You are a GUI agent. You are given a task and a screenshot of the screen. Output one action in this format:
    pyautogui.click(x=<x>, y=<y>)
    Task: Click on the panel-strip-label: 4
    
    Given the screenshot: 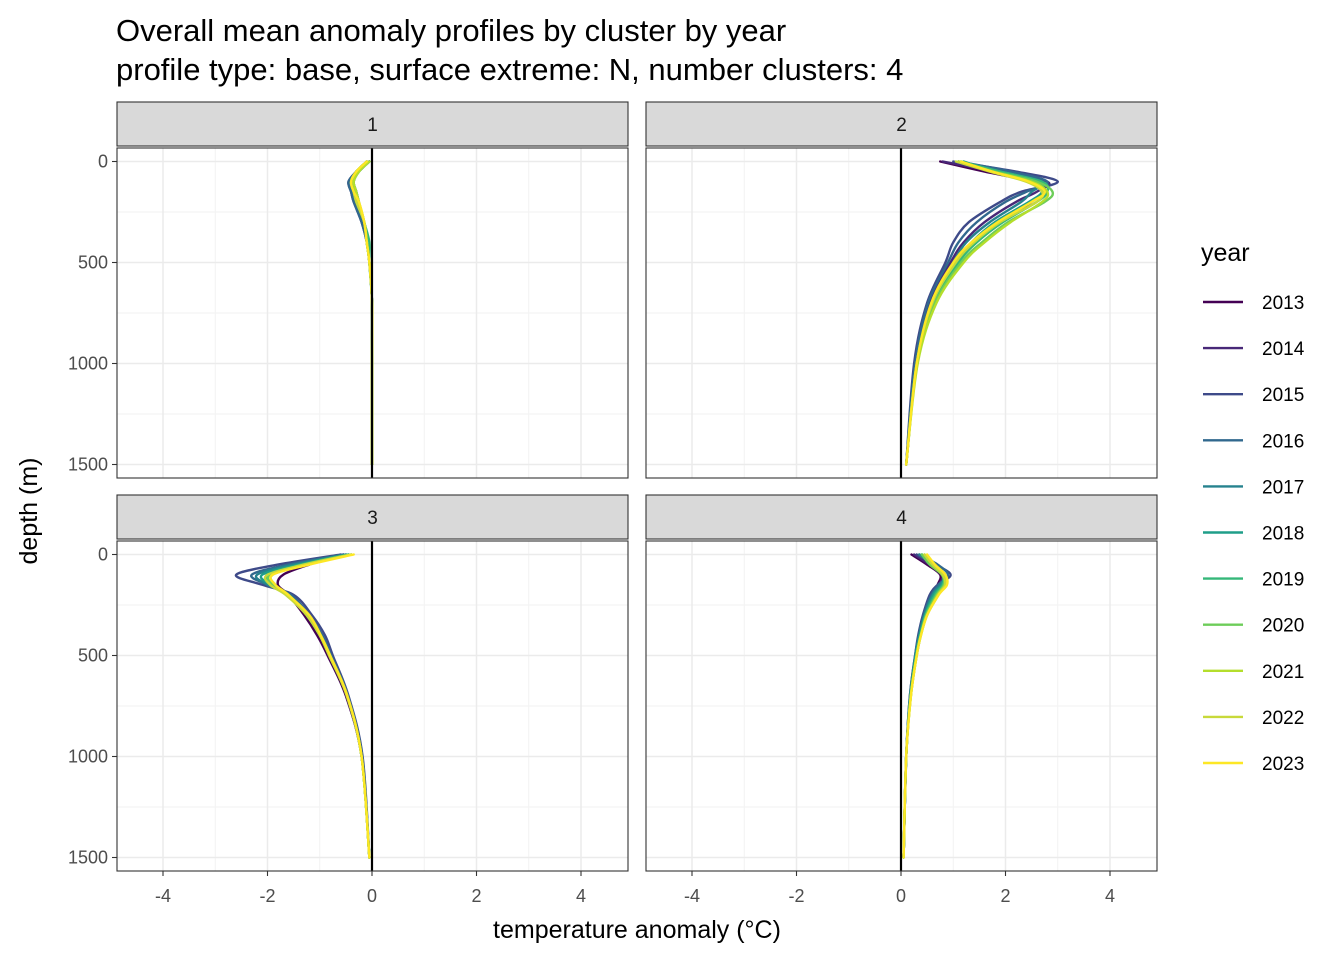 What is the action you would take?
    pyautogui.click(x=901, y=518)
    